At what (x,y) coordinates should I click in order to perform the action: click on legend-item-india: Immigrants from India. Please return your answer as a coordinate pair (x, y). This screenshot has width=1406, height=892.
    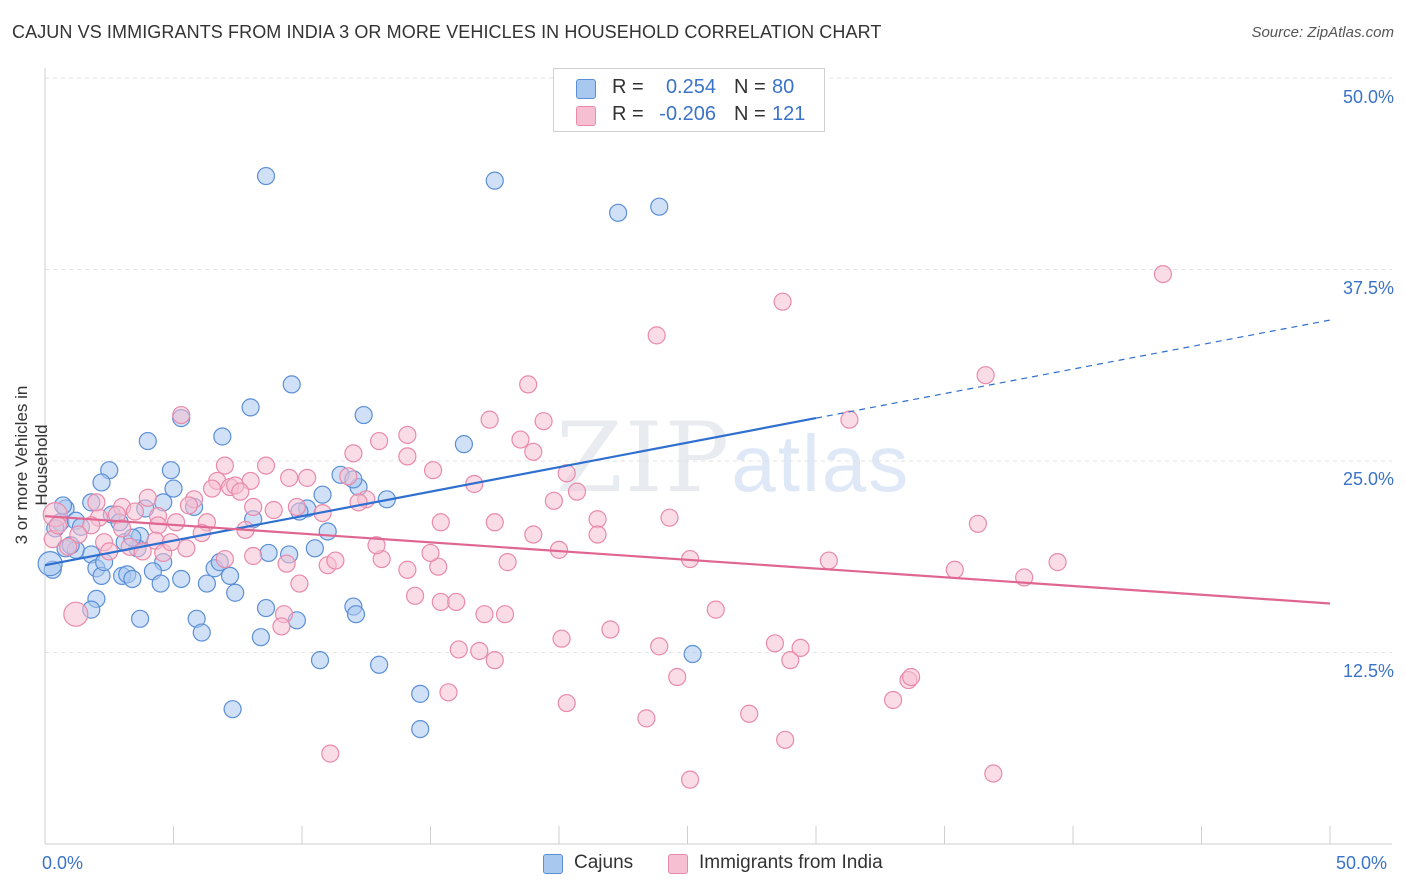
    Looking at the image, I should click on (788, 864).